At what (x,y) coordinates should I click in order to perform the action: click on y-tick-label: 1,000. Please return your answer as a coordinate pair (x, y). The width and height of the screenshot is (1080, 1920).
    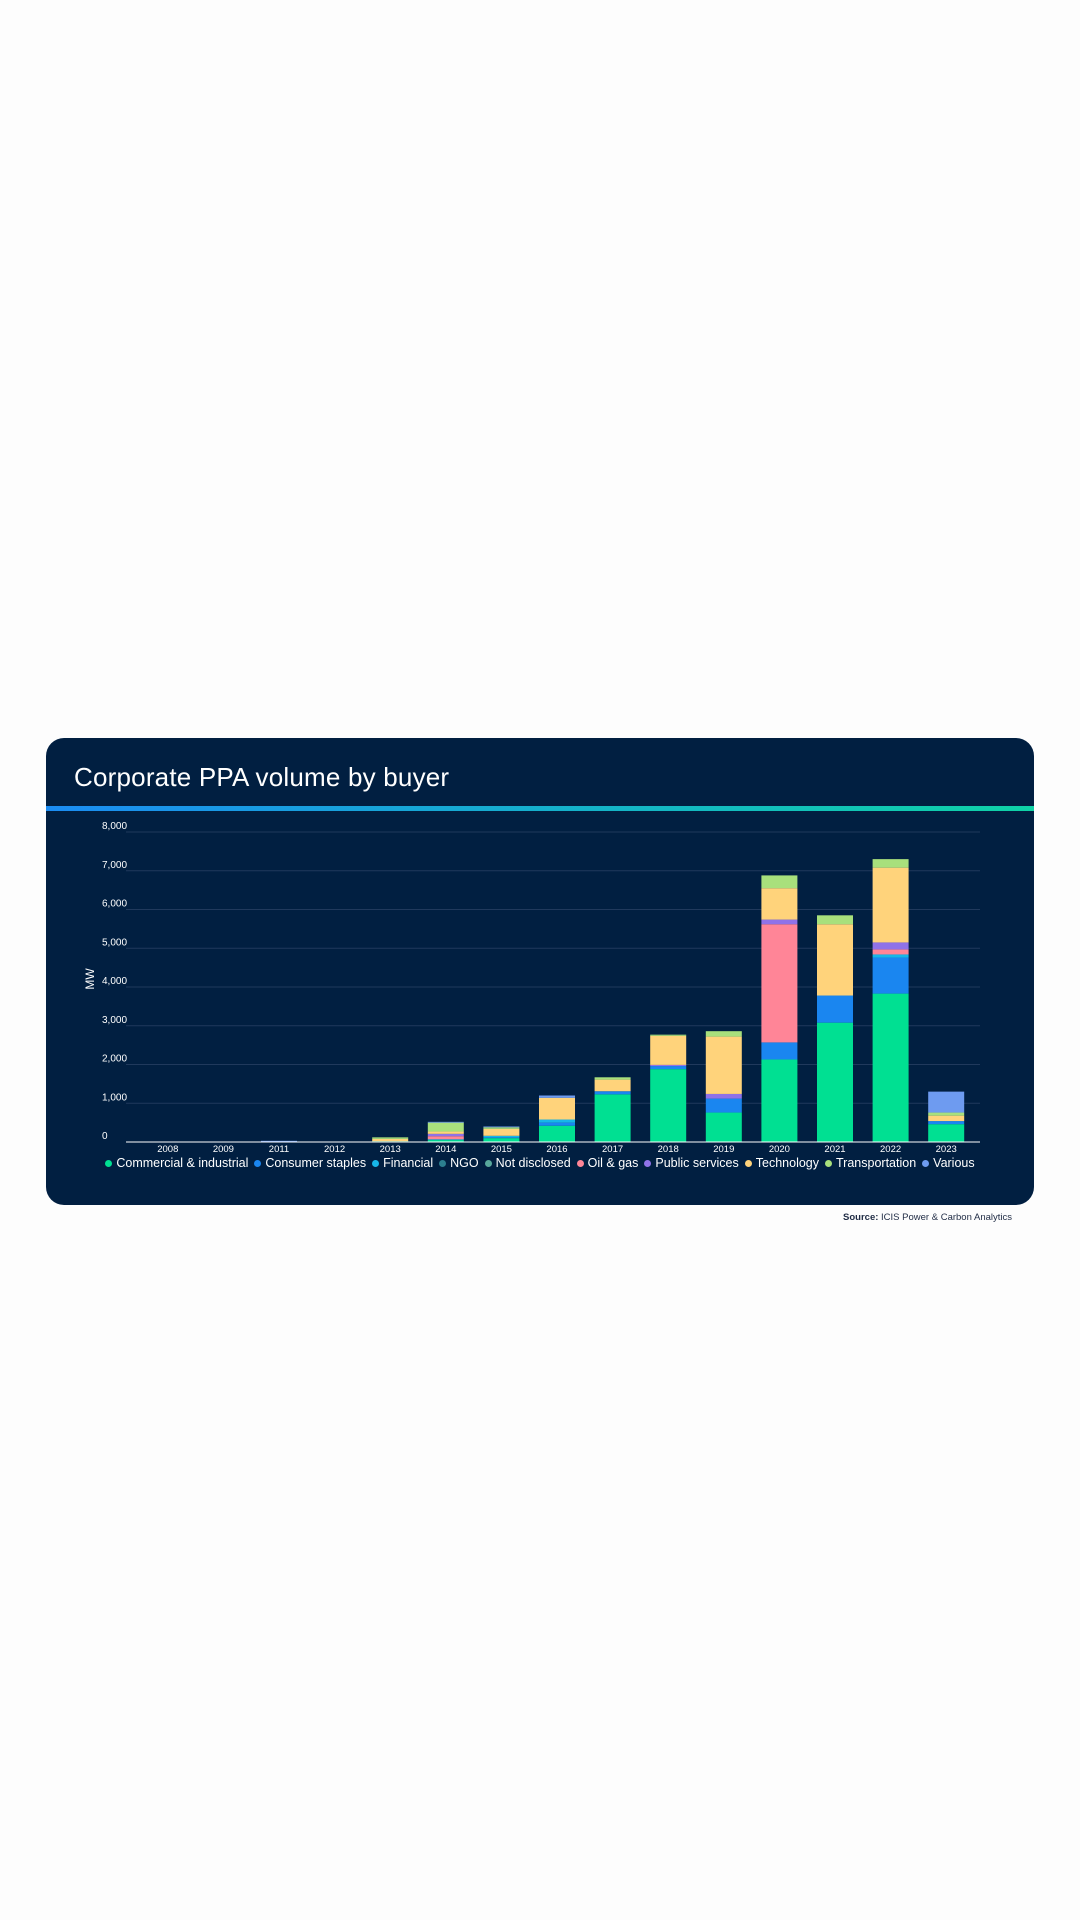
    Looking at the image, I should click on (114, 1097).